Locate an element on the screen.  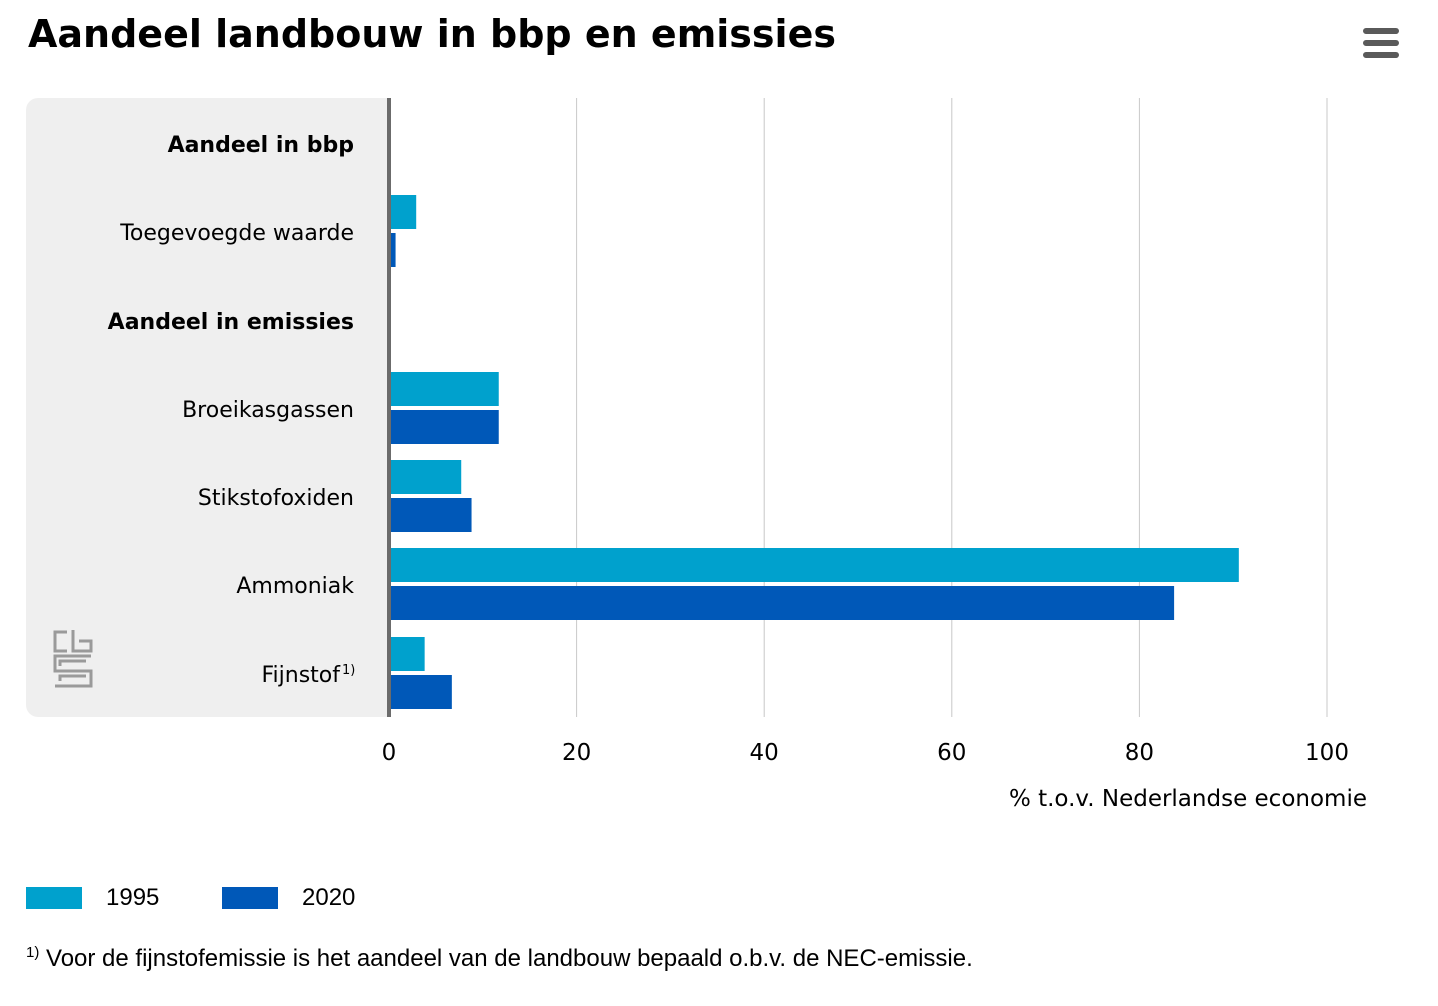
legend-item-1995: 1995 is located at coordinates (92, 898).